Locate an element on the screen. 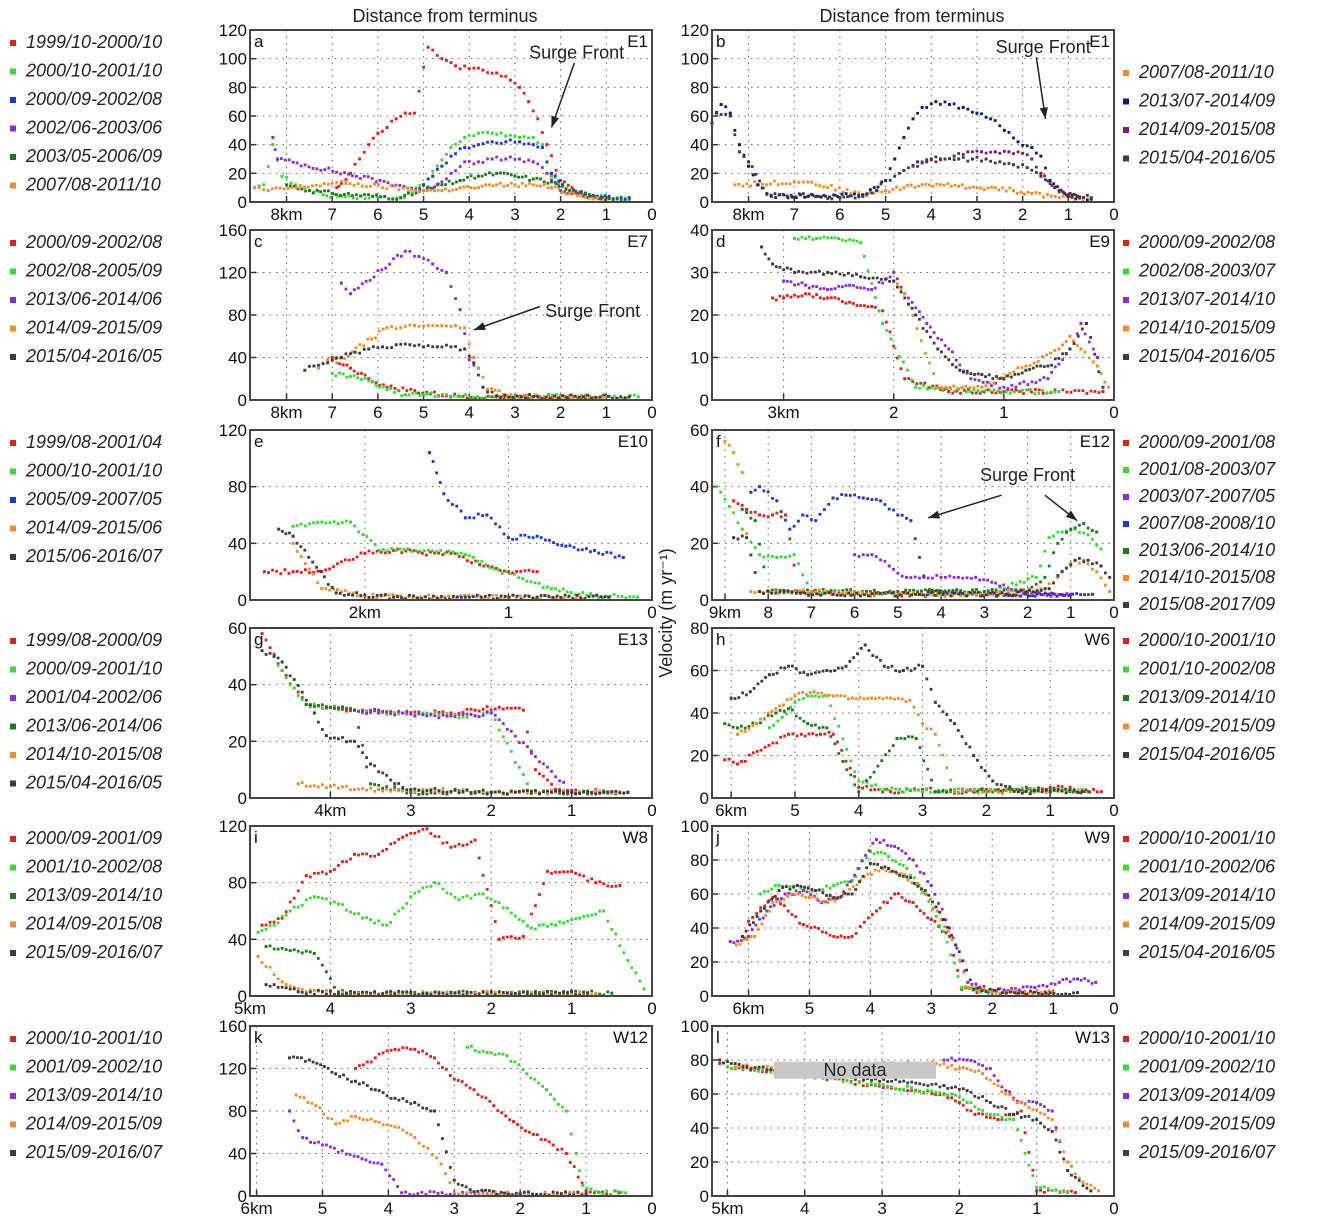  y-tick-label: 0 is located at coordinates (242, 1196).